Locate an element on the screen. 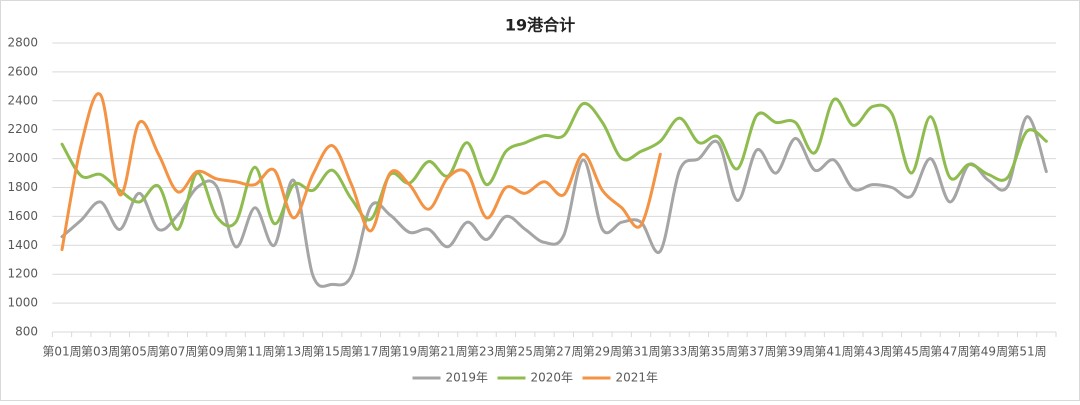  x-tick-label: 第17周 is located at coordinates (370, 352).